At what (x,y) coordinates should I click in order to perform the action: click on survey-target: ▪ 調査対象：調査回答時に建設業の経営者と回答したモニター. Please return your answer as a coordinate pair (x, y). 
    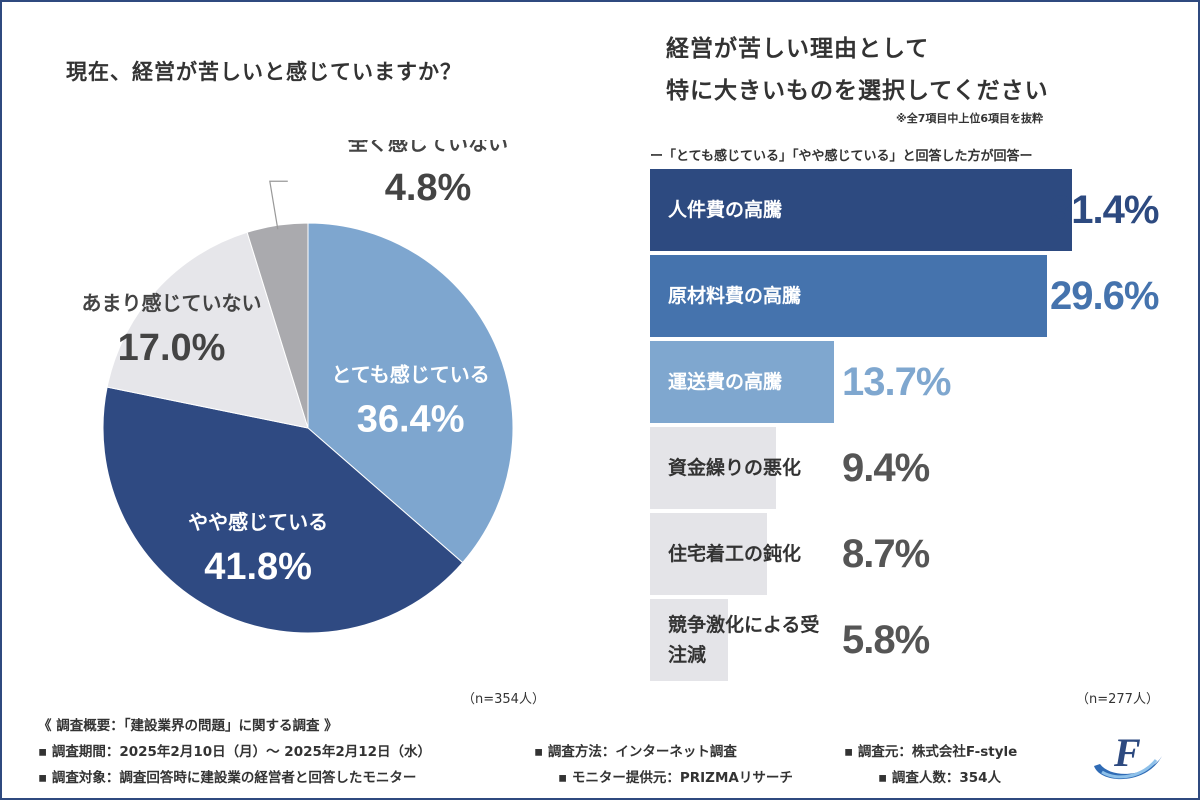
    Looking at the image, I should click on (227, 778).